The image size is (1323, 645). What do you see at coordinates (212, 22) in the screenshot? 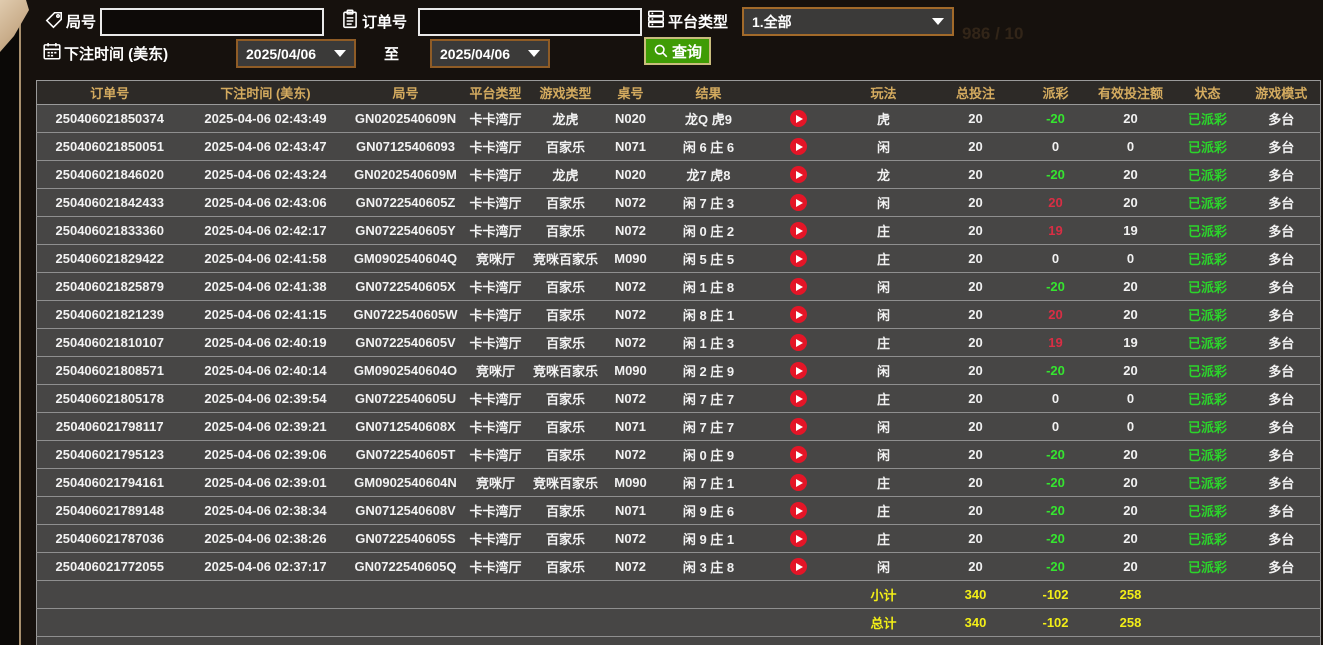
I see `game-no-input` at bounding box center [212, 22].